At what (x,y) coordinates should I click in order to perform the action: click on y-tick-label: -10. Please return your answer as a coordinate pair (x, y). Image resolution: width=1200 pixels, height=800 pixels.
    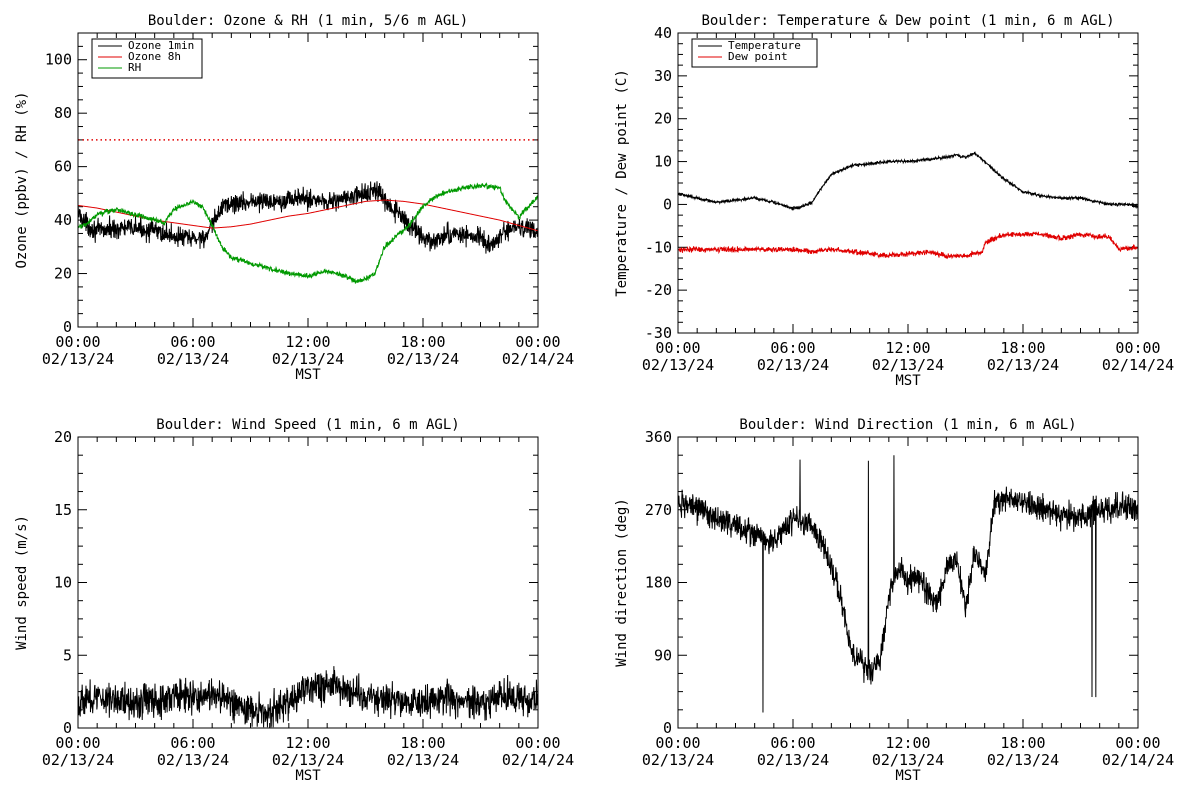
    Looking at the image, I should click on (658, 247).